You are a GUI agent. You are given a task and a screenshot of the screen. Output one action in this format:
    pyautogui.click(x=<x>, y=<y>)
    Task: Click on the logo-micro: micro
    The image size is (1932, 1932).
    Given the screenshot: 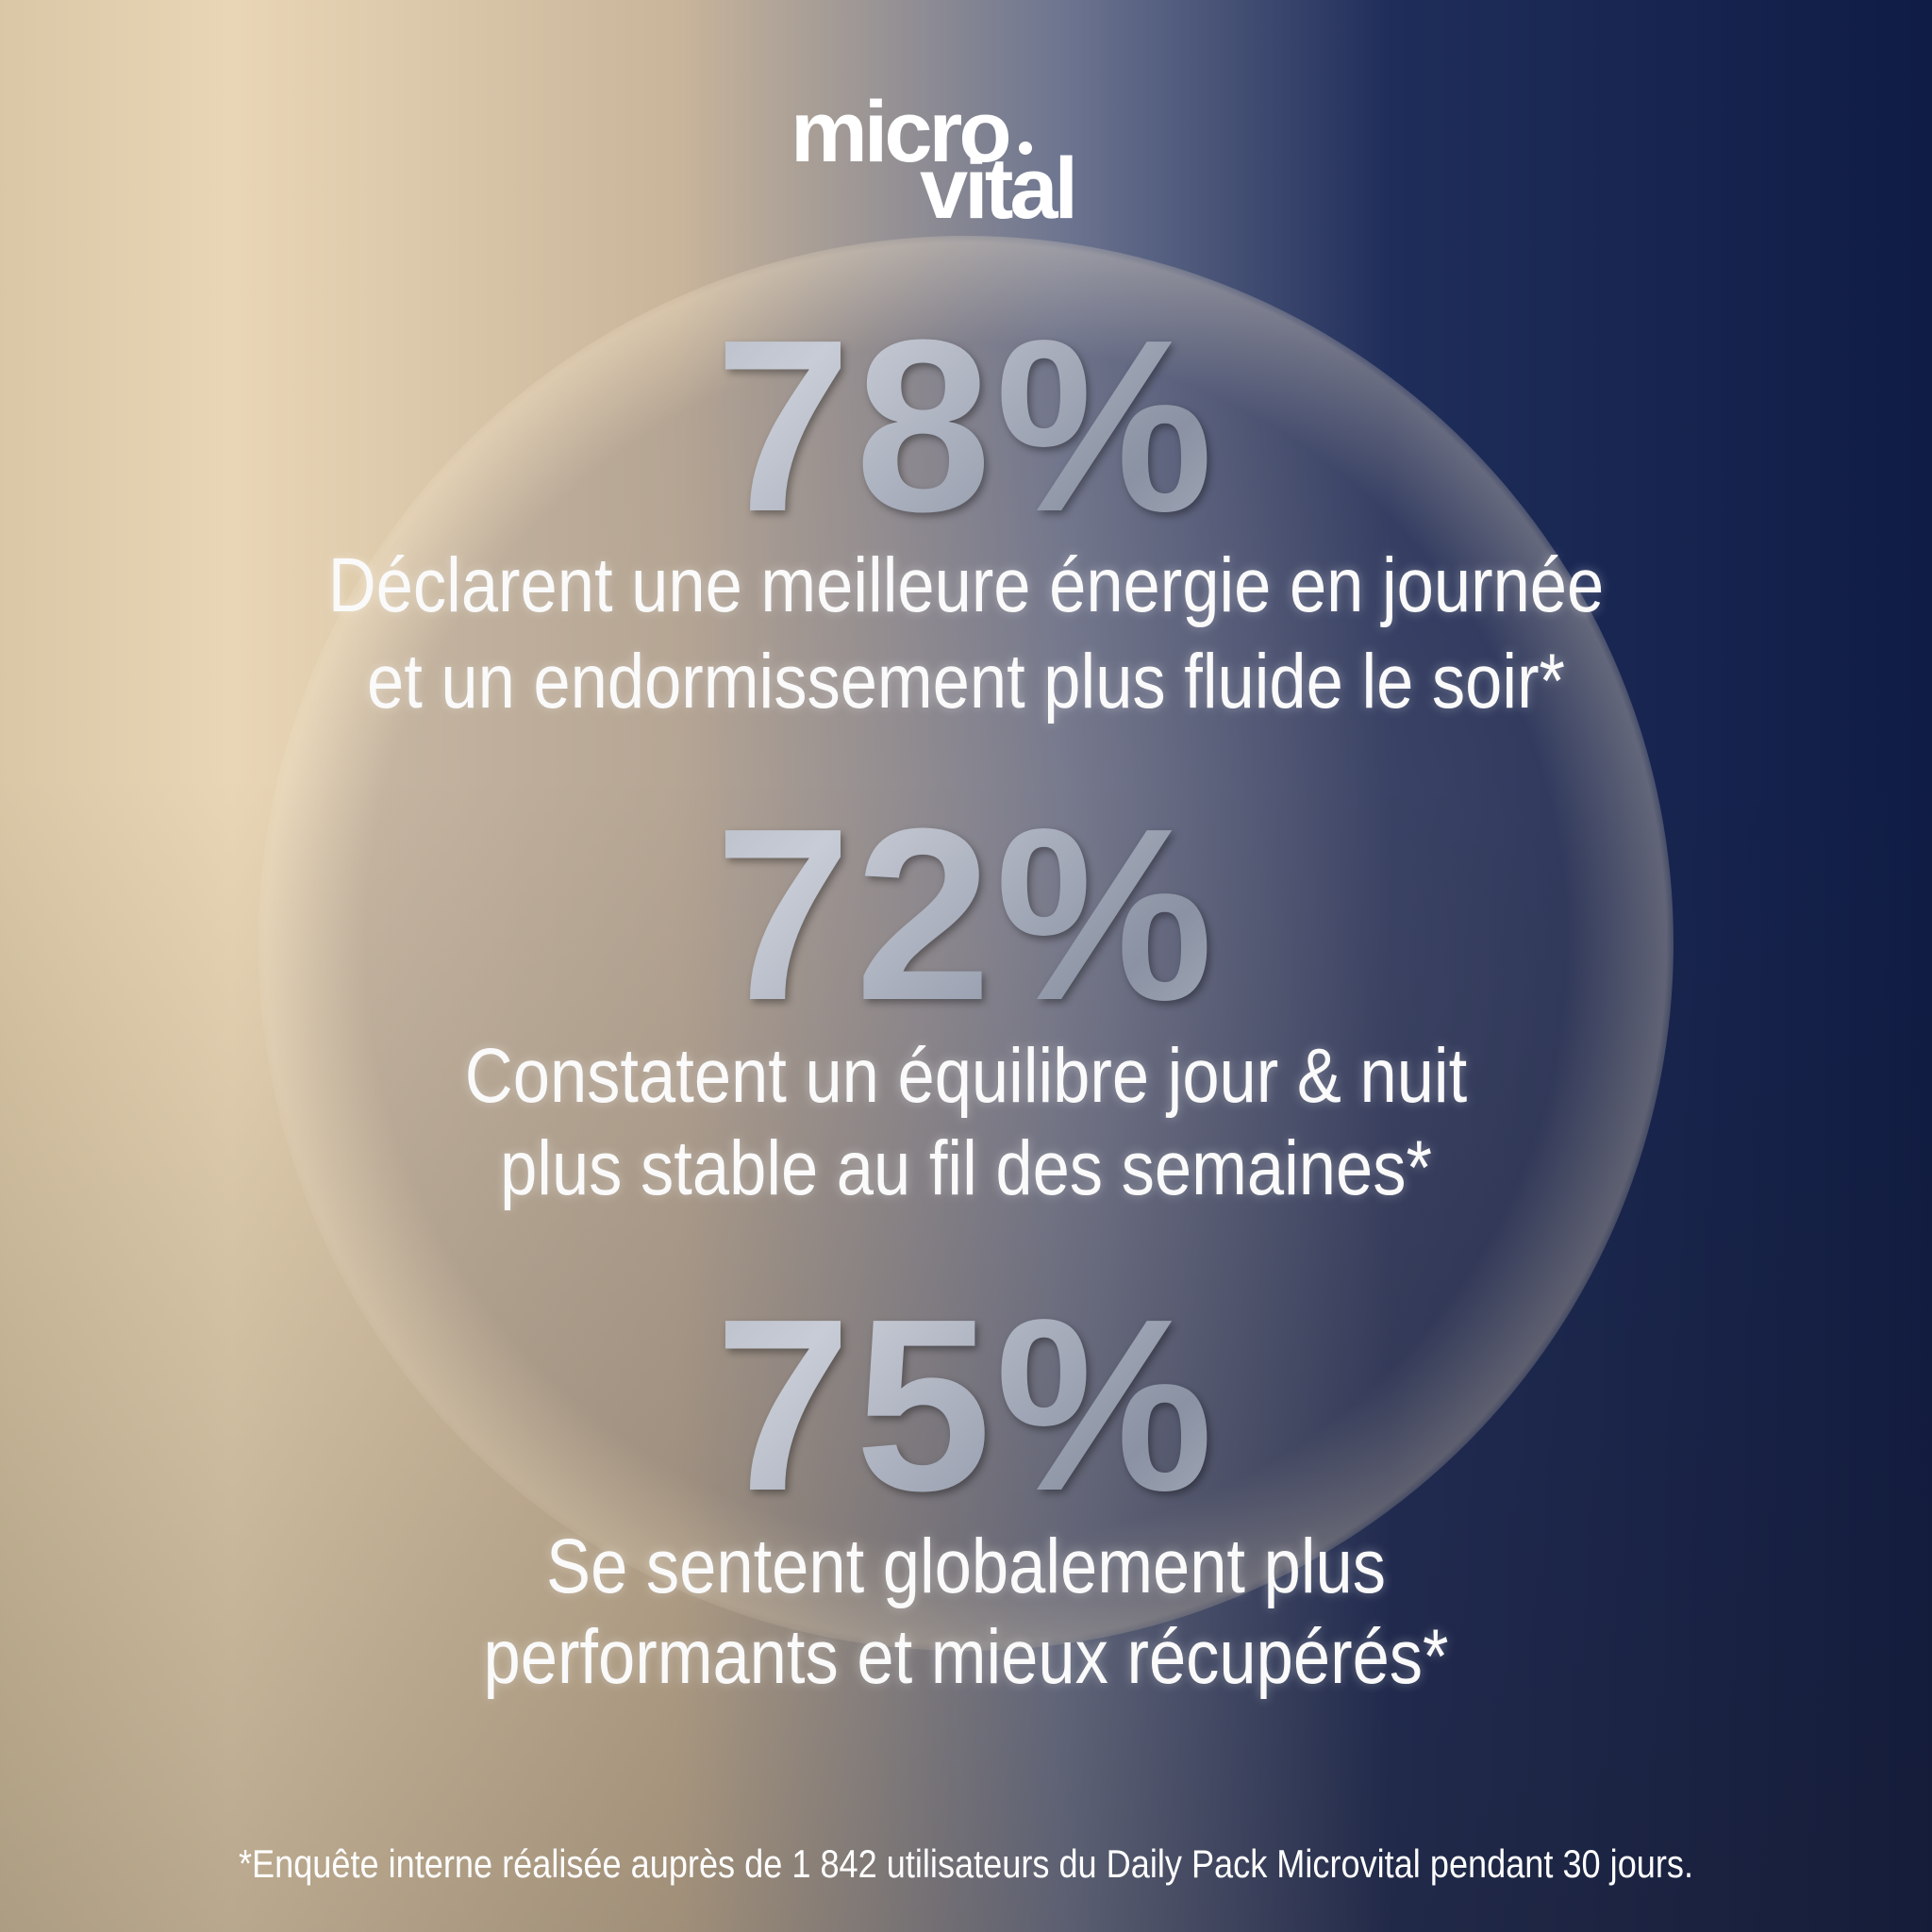 What is the action you would take?
    pyautogui.click(x=902, y=132)
    